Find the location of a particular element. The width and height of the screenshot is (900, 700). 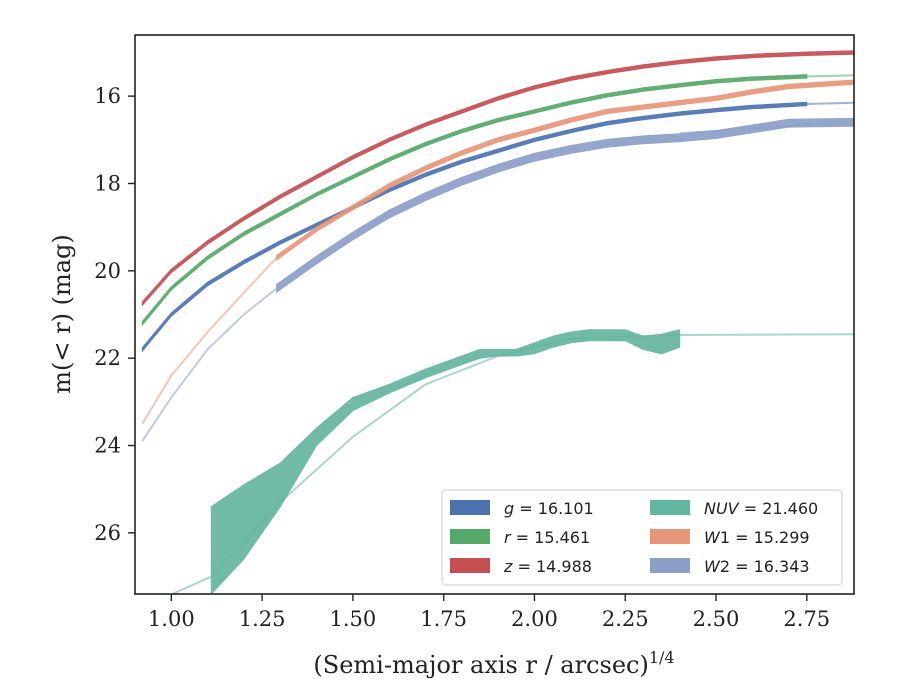

series-w1-extrapolation is located at coordinates (209, 341).